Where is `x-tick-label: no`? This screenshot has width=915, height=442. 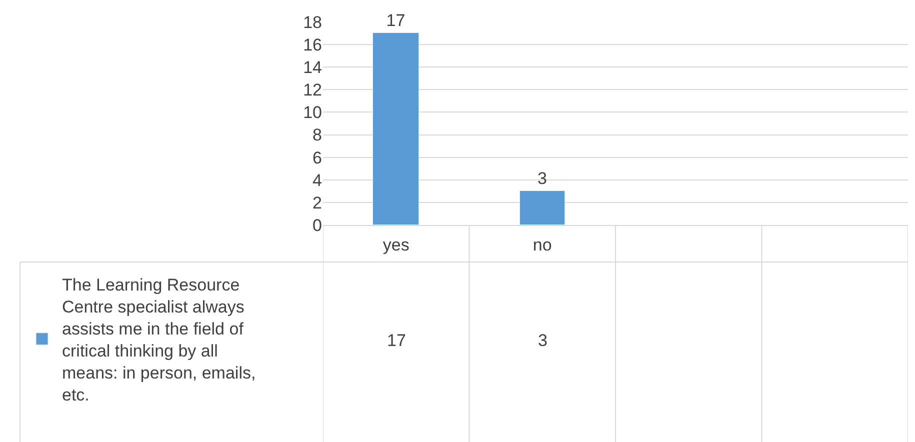
x-tick-label: no is located at coordinates (542, 244).